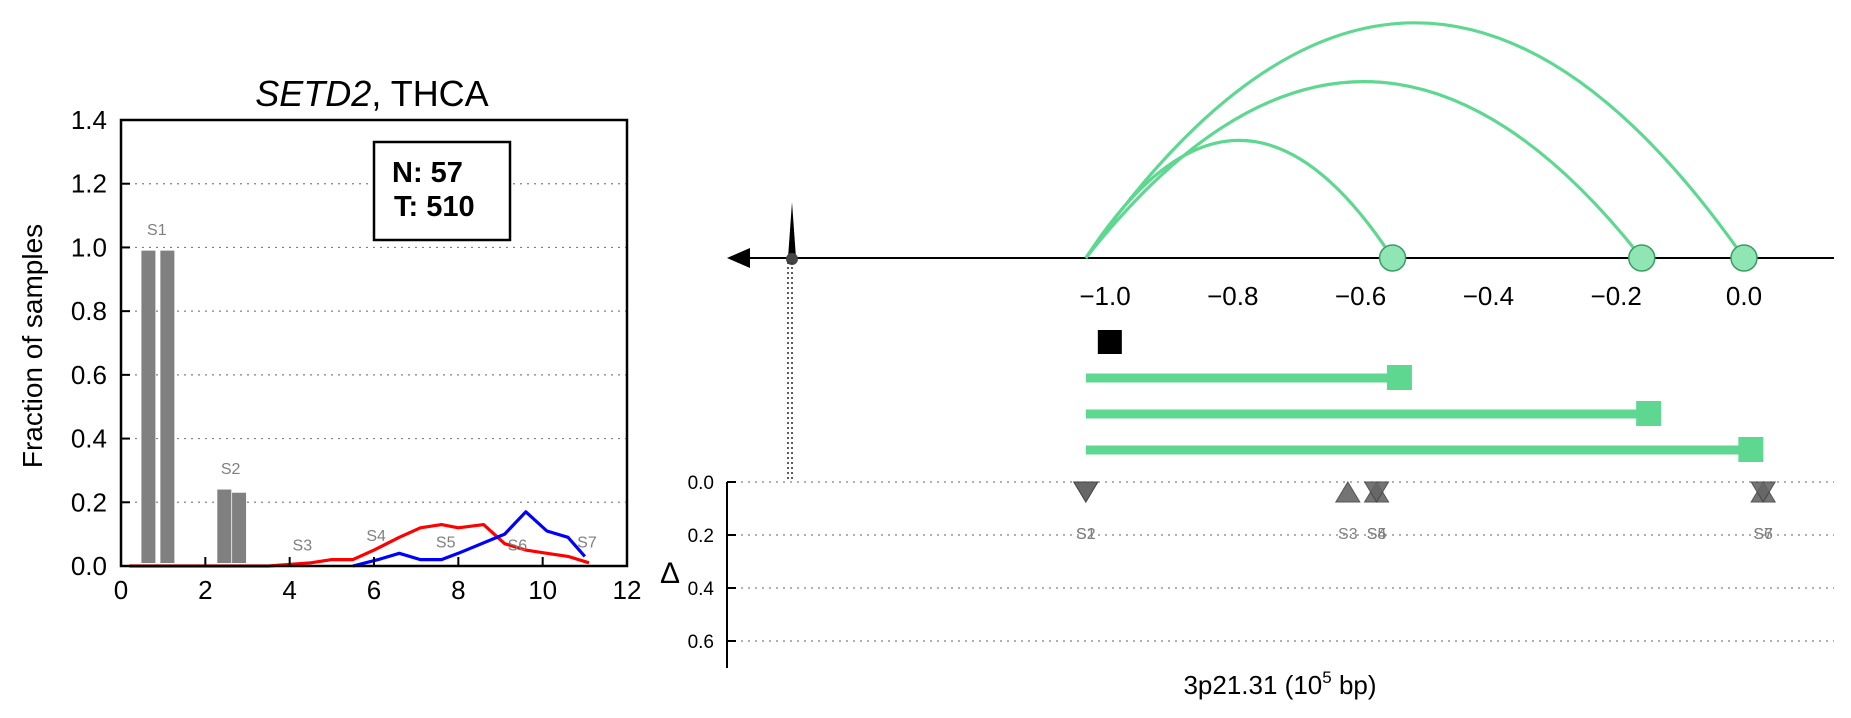 The height and width of the screenshot is (718, 1851). What do you see at coordinates (587, 542) in the screenshot?
I see `left-sample-label: S7` at bounding box center [587, 542].